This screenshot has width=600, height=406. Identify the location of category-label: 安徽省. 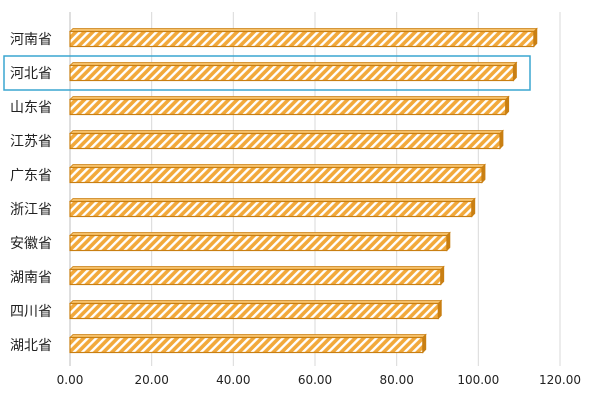
(31, 244).